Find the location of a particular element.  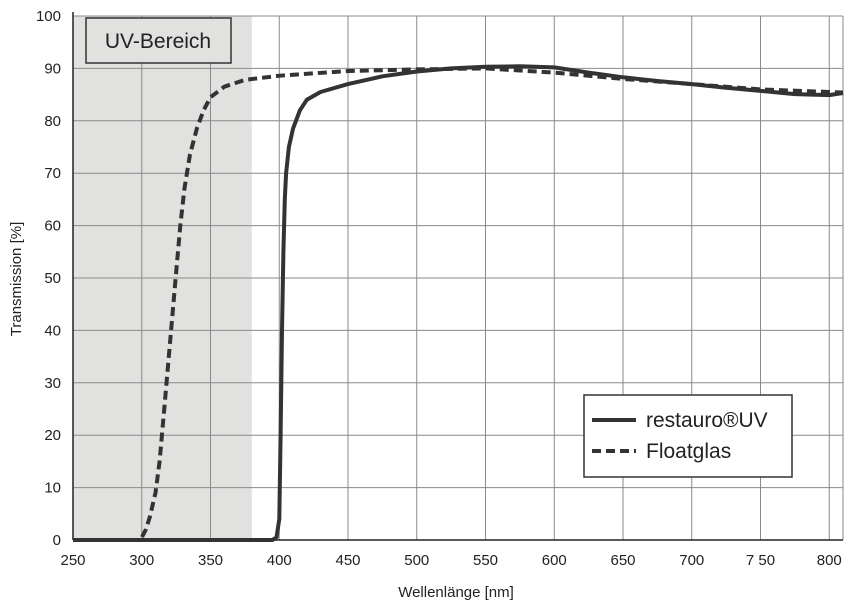

uv-region-label: UV-Bereich is located at coordinates (158, 41).